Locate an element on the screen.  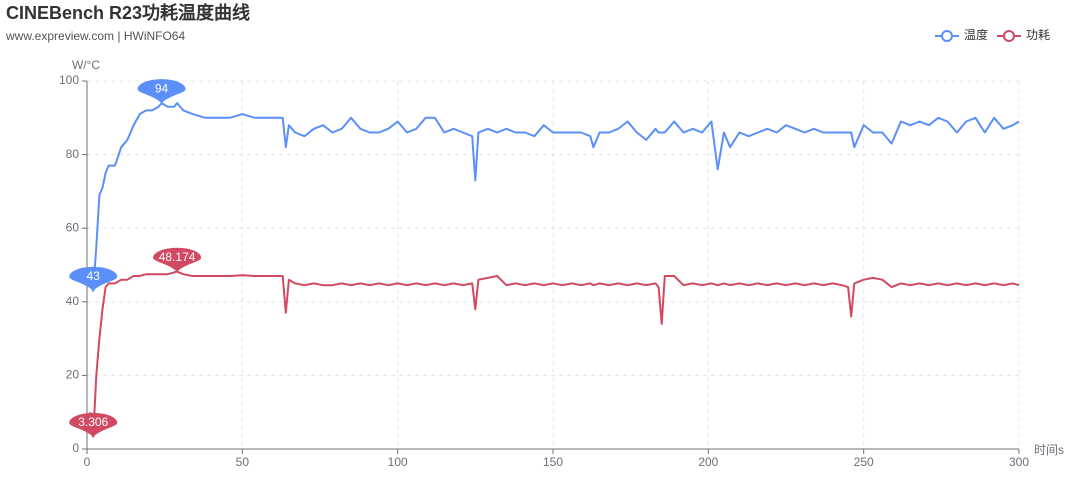
y-tick-label: 100 is located at coordinates (69, 80).